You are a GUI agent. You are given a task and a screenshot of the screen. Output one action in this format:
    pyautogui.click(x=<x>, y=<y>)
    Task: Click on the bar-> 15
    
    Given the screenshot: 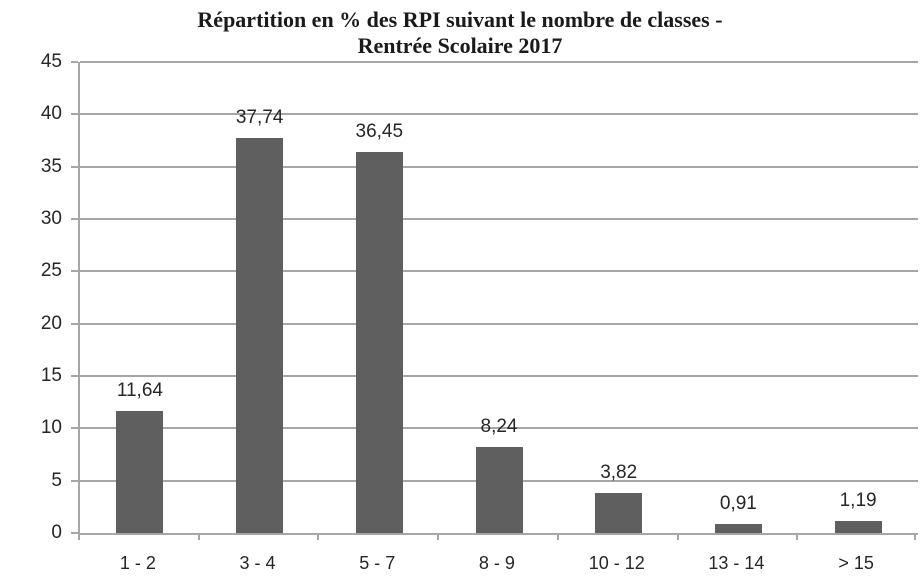 What is the action you would take?
    pyautogui.click(x=858, y=526)
    